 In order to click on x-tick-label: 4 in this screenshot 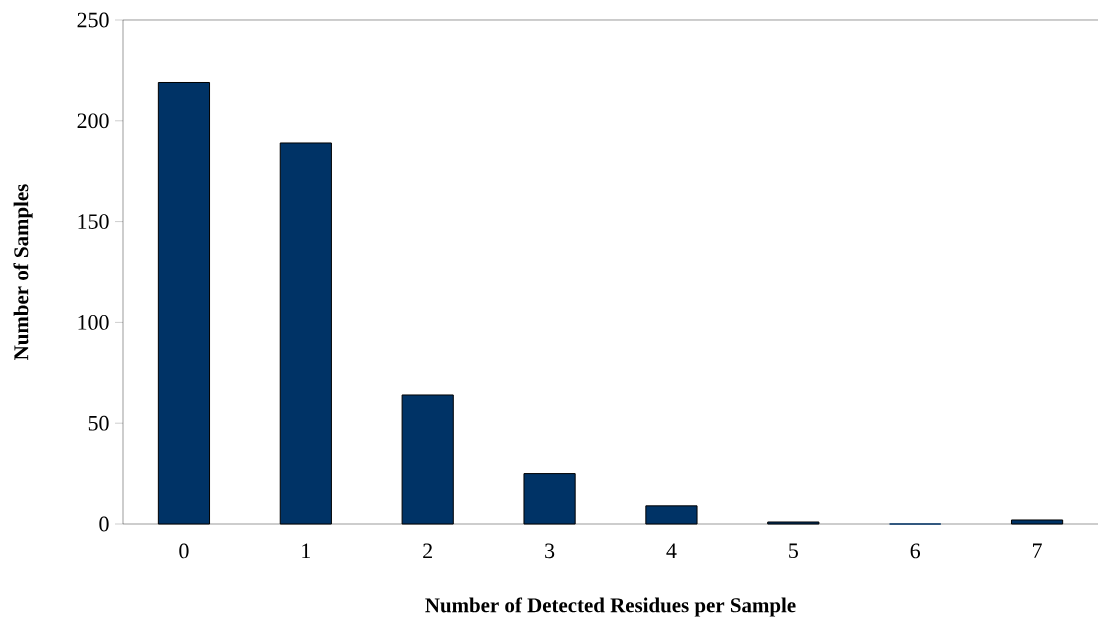, I will do `click(671, 550)`.